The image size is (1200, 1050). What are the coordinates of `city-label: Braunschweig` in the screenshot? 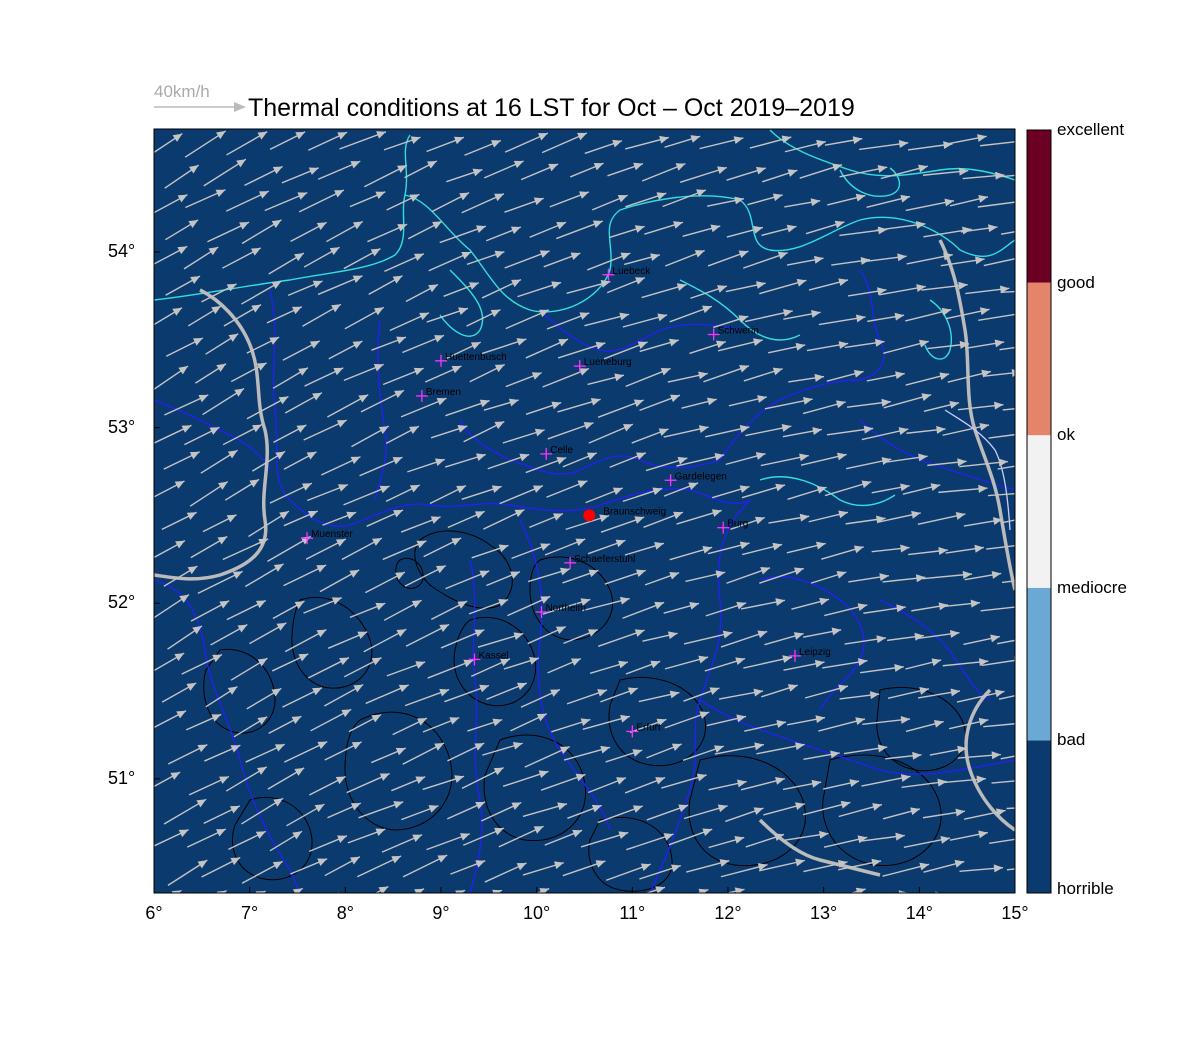 It's located at (634, 511).